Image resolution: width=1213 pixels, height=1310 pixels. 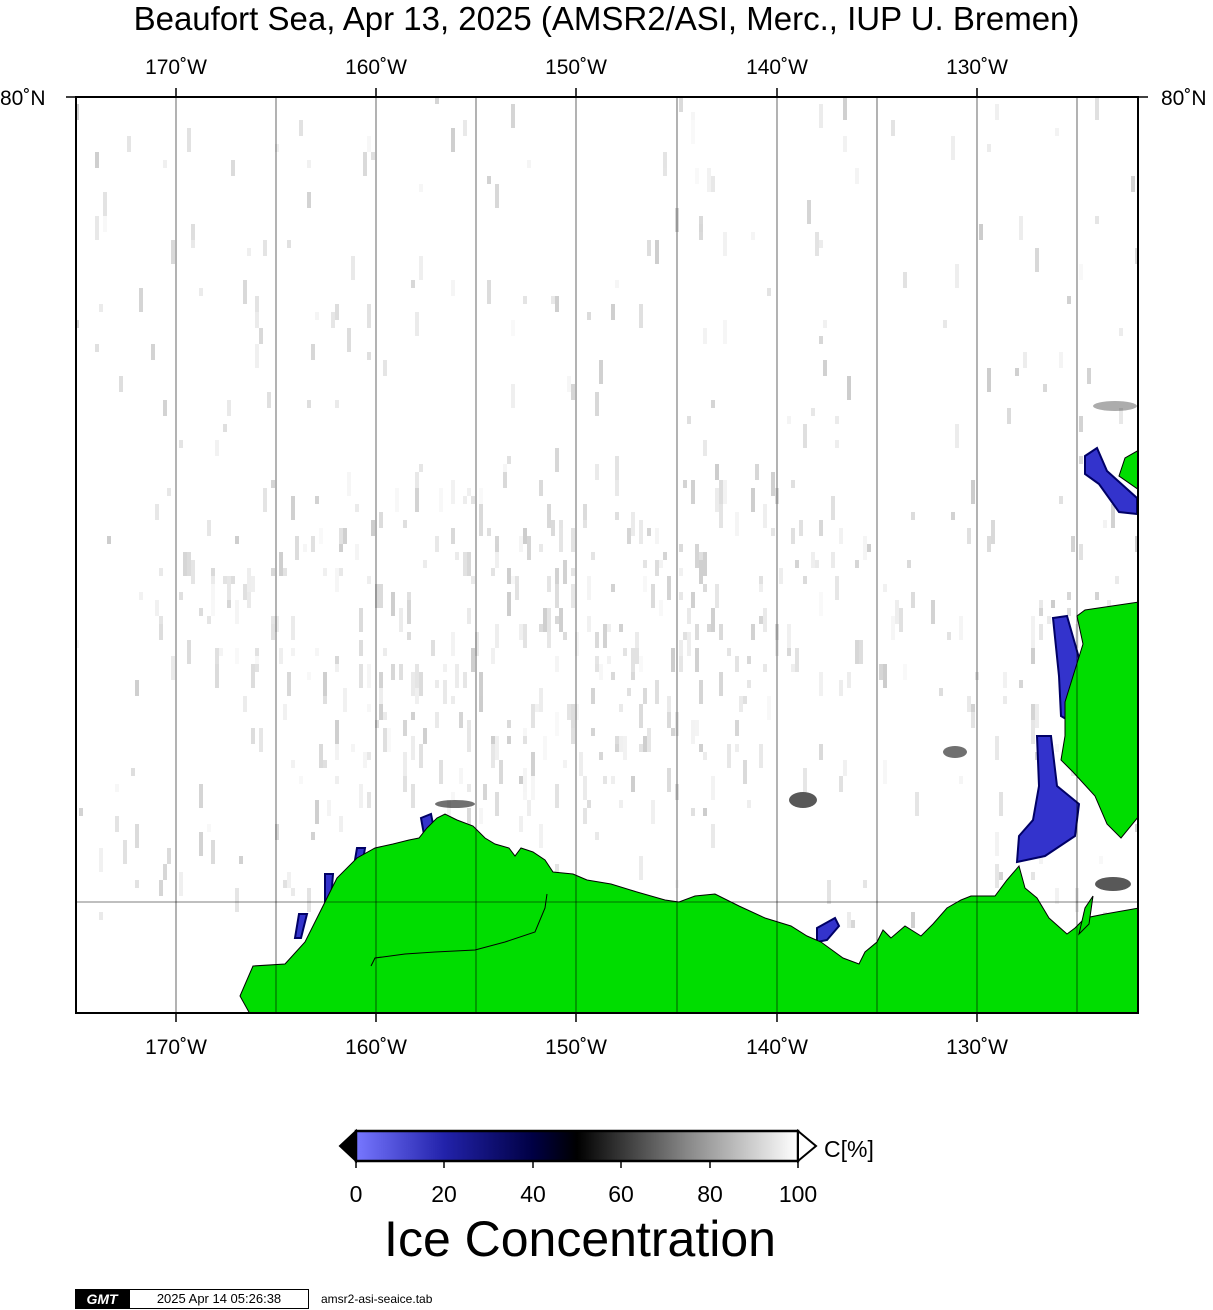 What do you see at coordinates (977, 67) in the screenshot?
I see `top-lon-label: 130˚W` at bounding box center [977, 67].